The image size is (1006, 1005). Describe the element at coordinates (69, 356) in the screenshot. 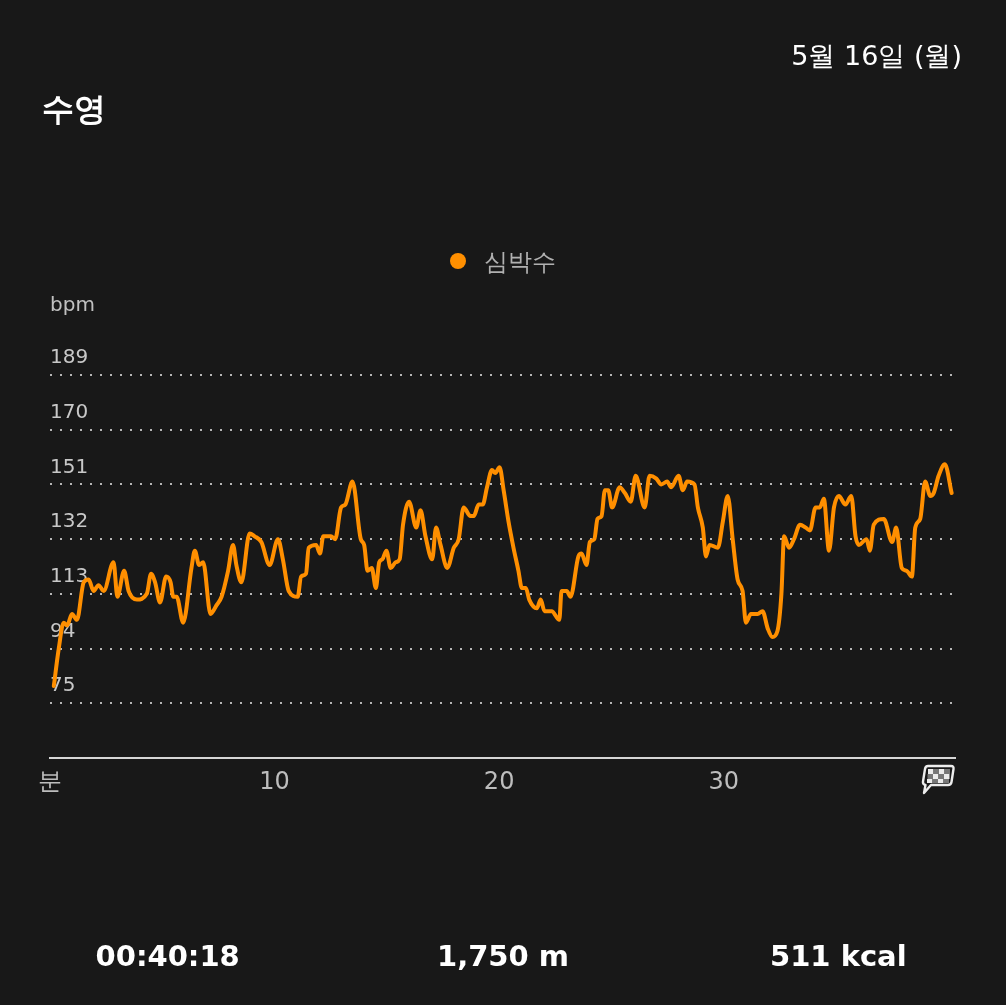

I see `y-tick-label: 189` at that location.